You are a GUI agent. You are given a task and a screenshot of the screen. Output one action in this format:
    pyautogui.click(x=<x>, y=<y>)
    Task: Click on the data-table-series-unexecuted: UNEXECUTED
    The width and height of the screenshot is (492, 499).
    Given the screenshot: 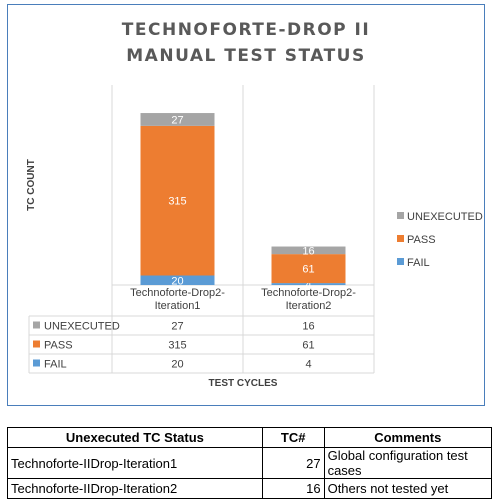 What is the action you would take?
    pyautogui.click(x=82, y=327)
    